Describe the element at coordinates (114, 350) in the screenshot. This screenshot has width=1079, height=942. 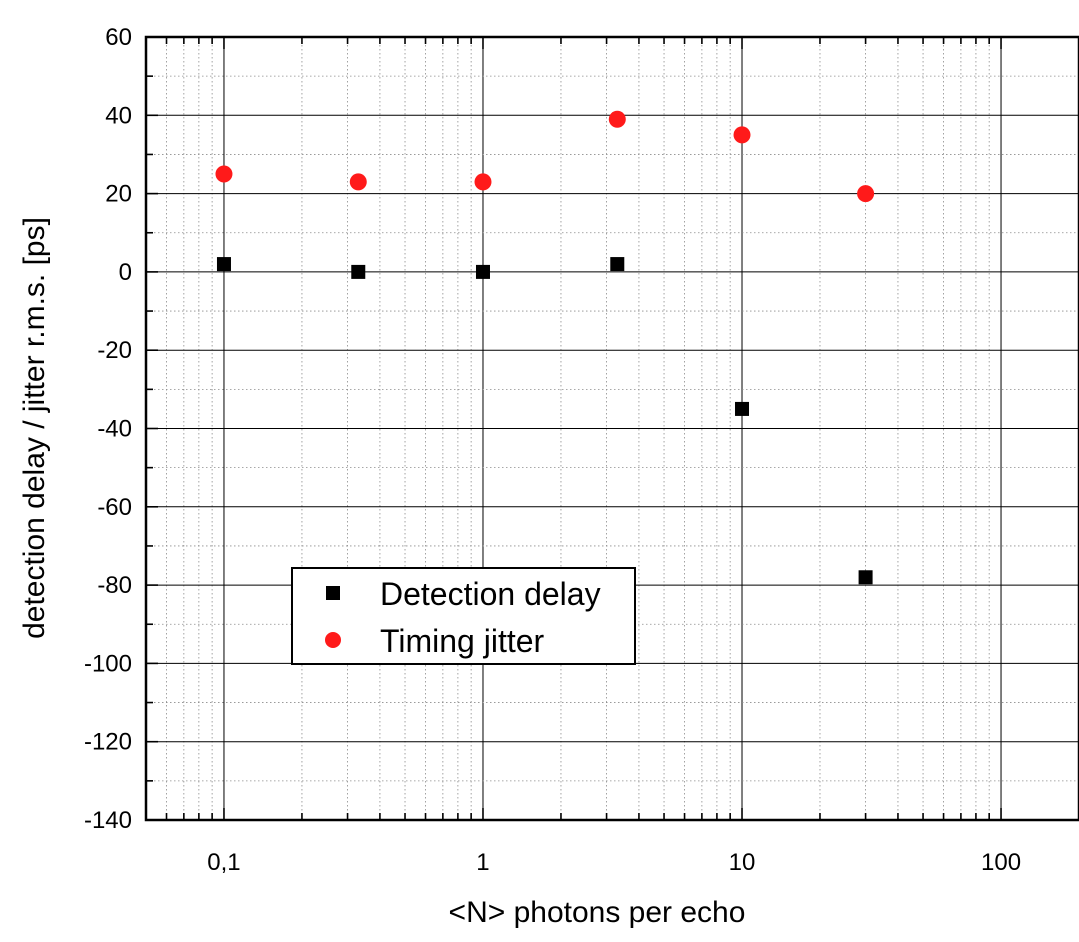
I see `y-tick-label: -20` at that location.